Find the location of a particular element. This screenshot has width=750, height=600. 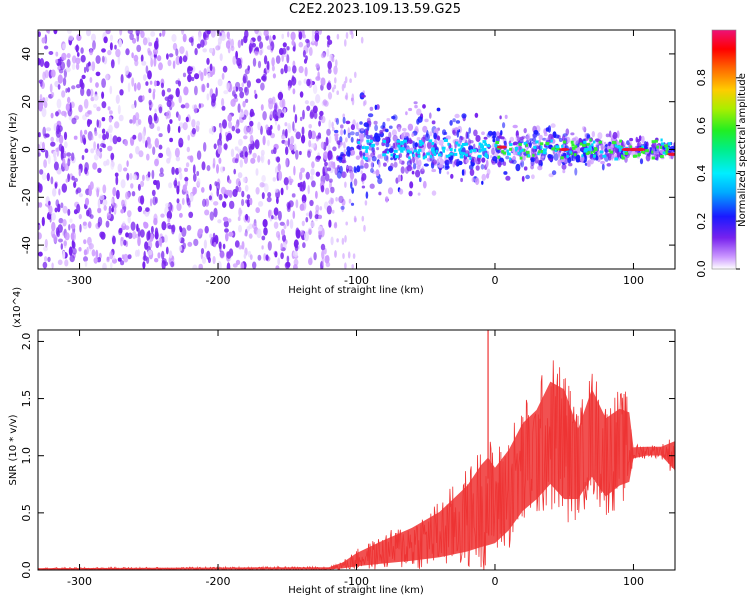

colorbar-tick-label: 0.4 is located at coordinates (701, 174).